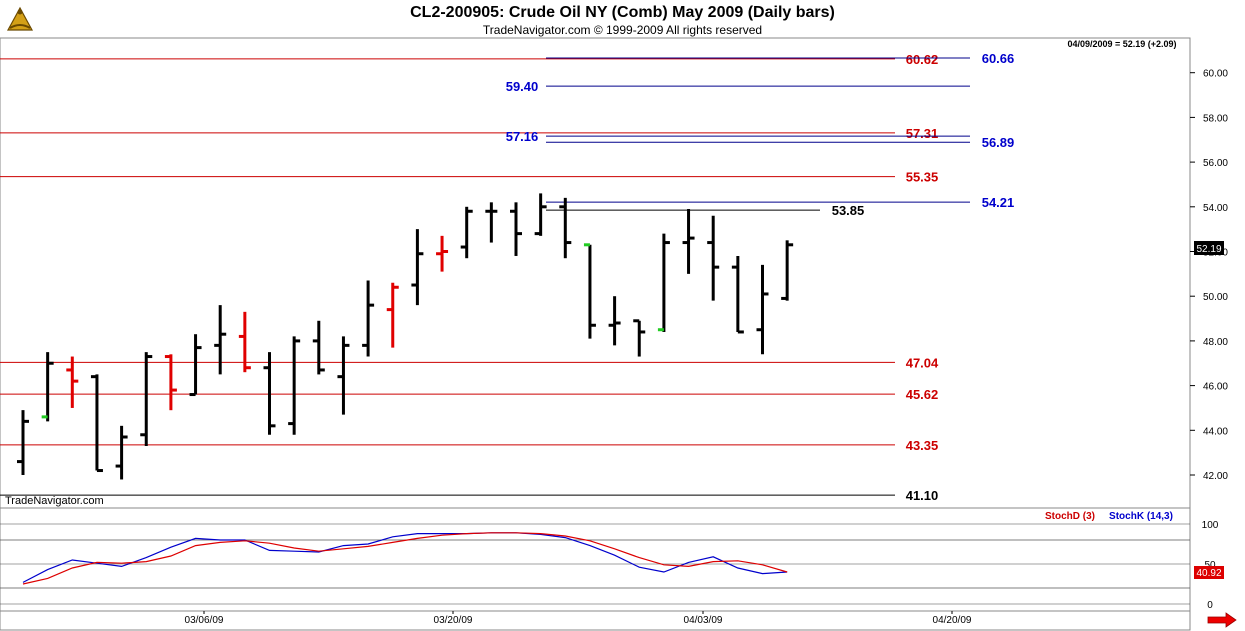 The image size is (1245, 631). I want to click on price-tag-text: 52.19, so click(1208, 249).